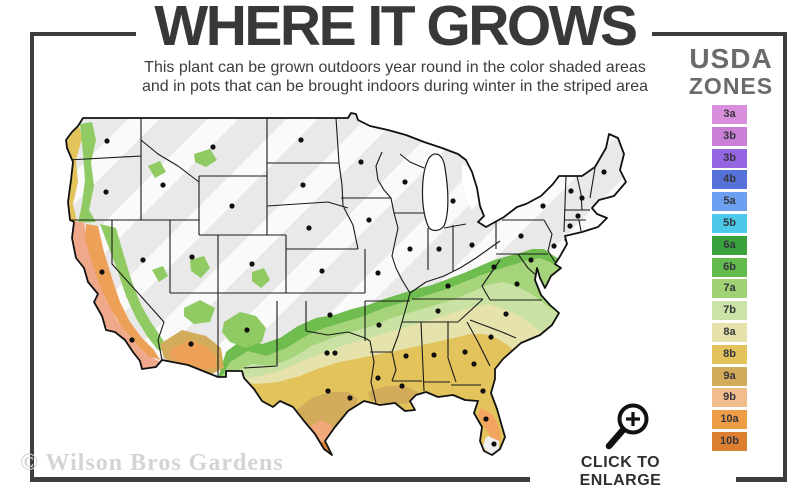 Image resolution: width=800 pixels, height=500 pixels. What do you see at coordinates (729, 223) in the screenshot?
I see `zone-swatch-5b: 5b` at bounding box center [729, 223].